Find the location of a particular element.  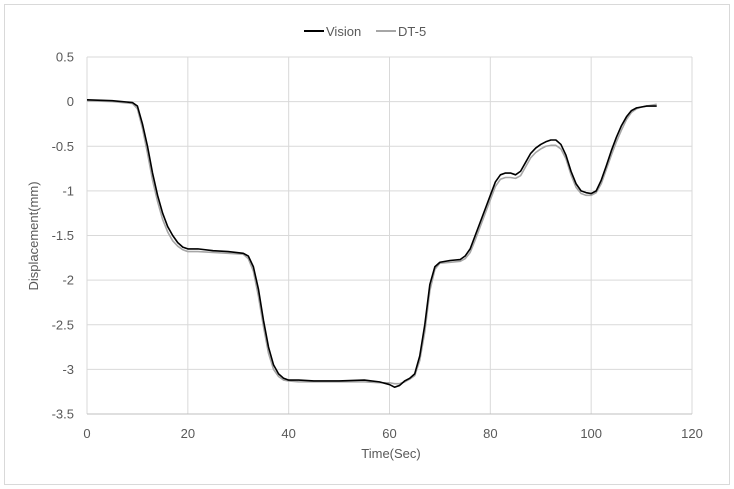

y-tick-label: -3 is located at coordinates (68, 369).